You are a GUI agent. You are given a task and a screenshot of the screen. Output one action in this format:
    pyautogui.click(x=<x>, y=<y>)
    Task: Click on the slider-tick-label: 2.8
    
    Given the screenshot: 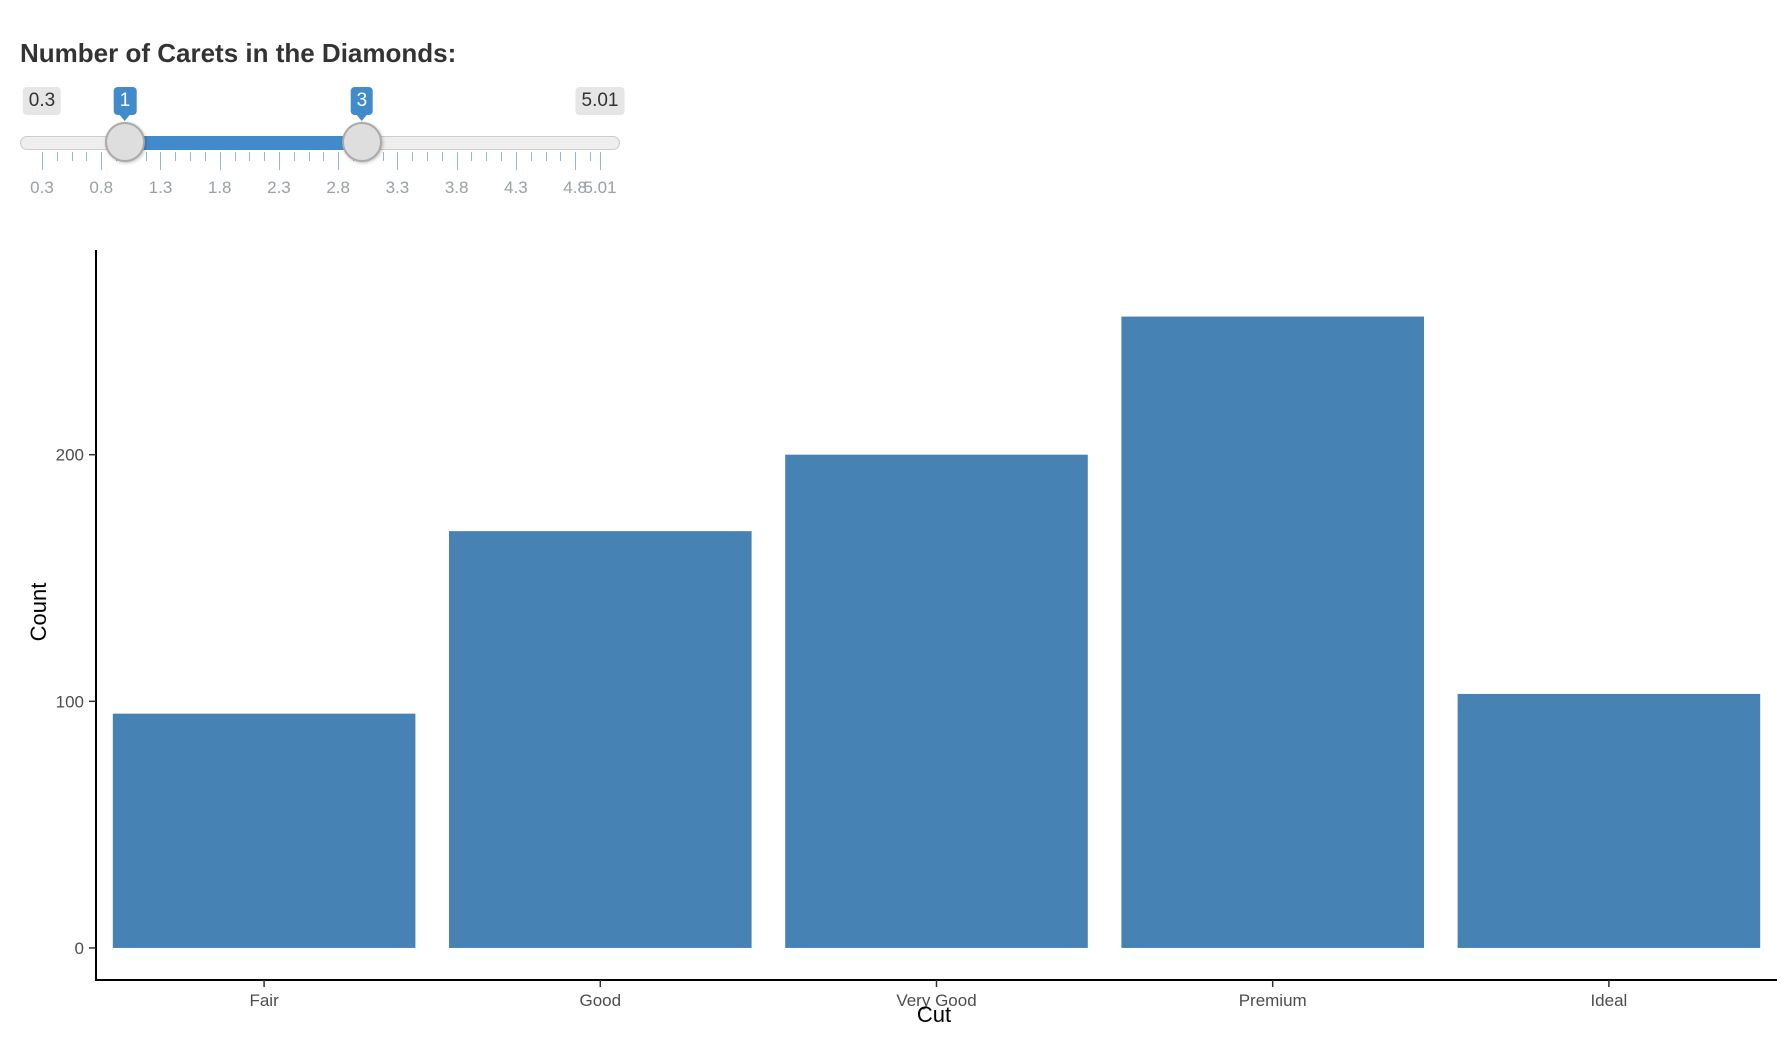 What is the action you would take?
    pyautogui.click(x=338, y=187)
    